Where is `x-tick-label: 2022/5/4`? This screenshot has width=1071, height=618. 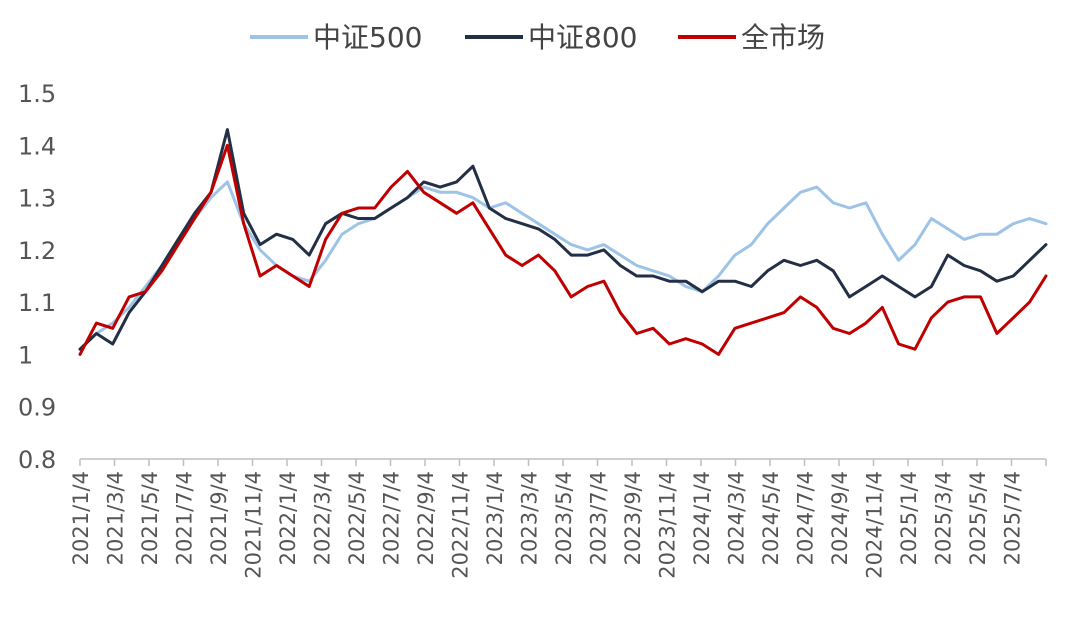 x-tick-label: 2022/5/4 is located at coordinates (357, 518).